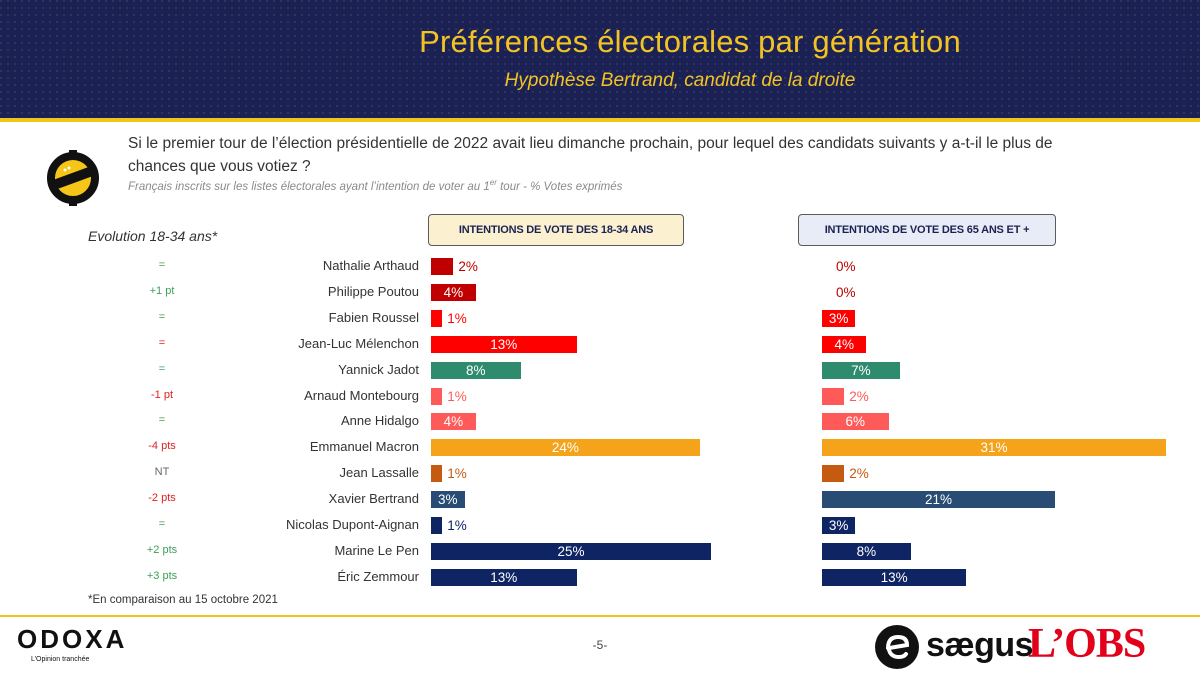 The image size is (1200, 675). Describe the element at coordinates (600, 371) in the screenshot. I see `table-row: = Yannick Jadot 8% 7%` at that location.